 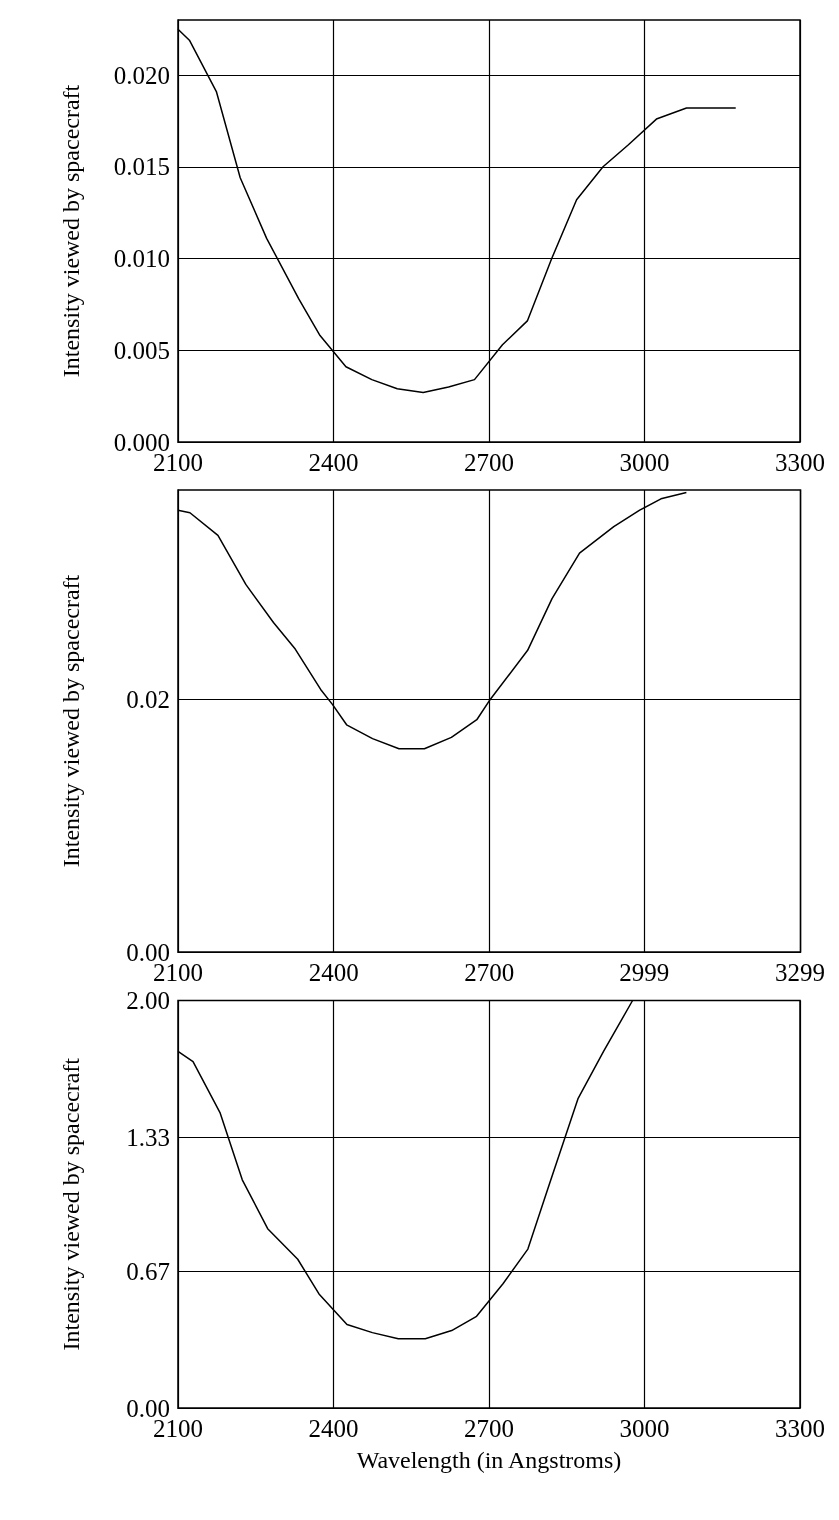 What do you see at coordinates (141, 75) in the screenshot?
I see `y-tick-label: 0.020` at bounding box center [141, 75].